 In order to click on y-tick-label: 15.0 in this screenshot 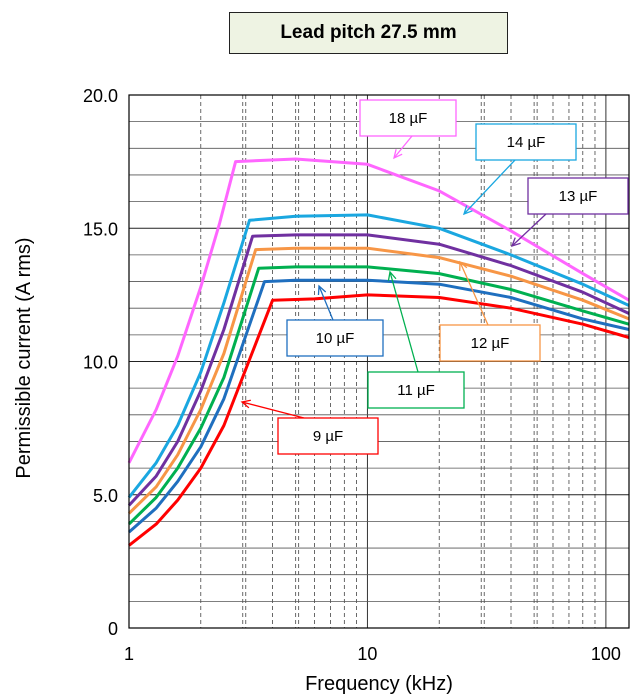, I will do `click(100, 229)`.